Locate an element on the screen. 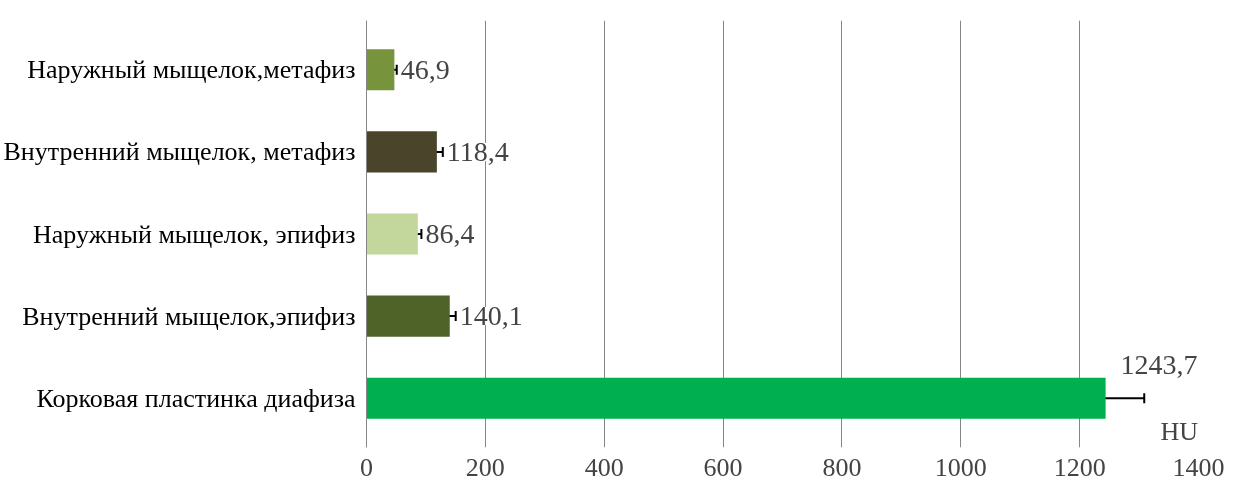 The width and height of the screenshot is (1252, 482). x-tick-label: 400 is located at coordinates (604, 467).